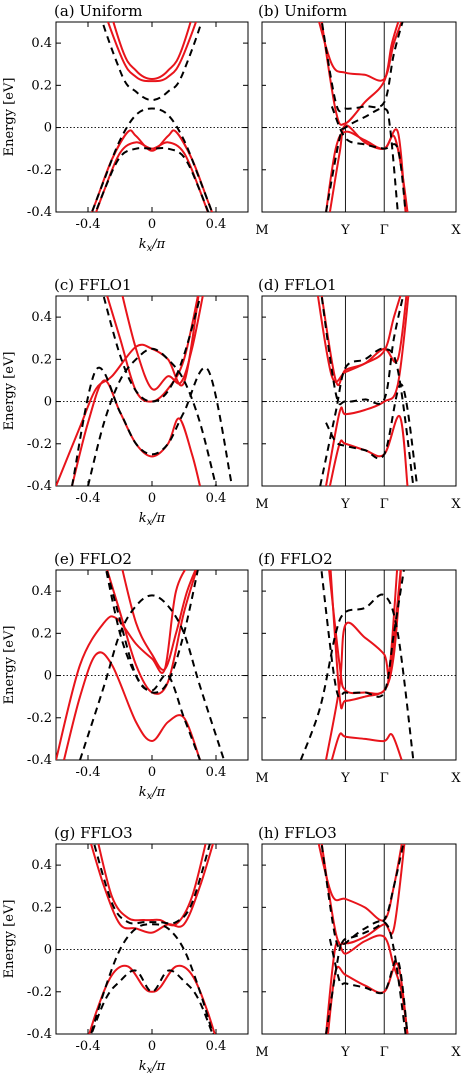 This screenshot has height=1080, width=463. Describe the element at coordinates (295, 559) in the screenshot. I see `panel-title: (f) FFLO2` at that location.